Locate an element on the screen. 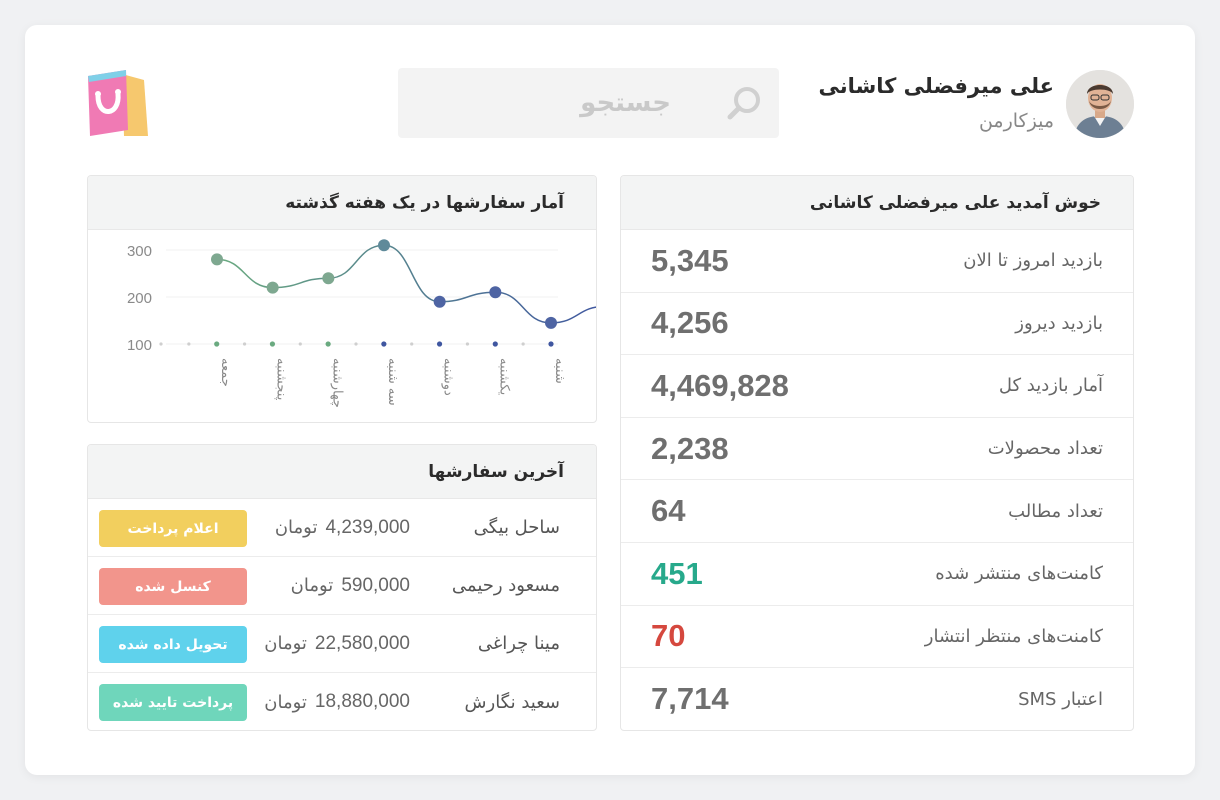 The image size is (1220, 800). stat-value: 5,345 is located at coordinates (690, 260).